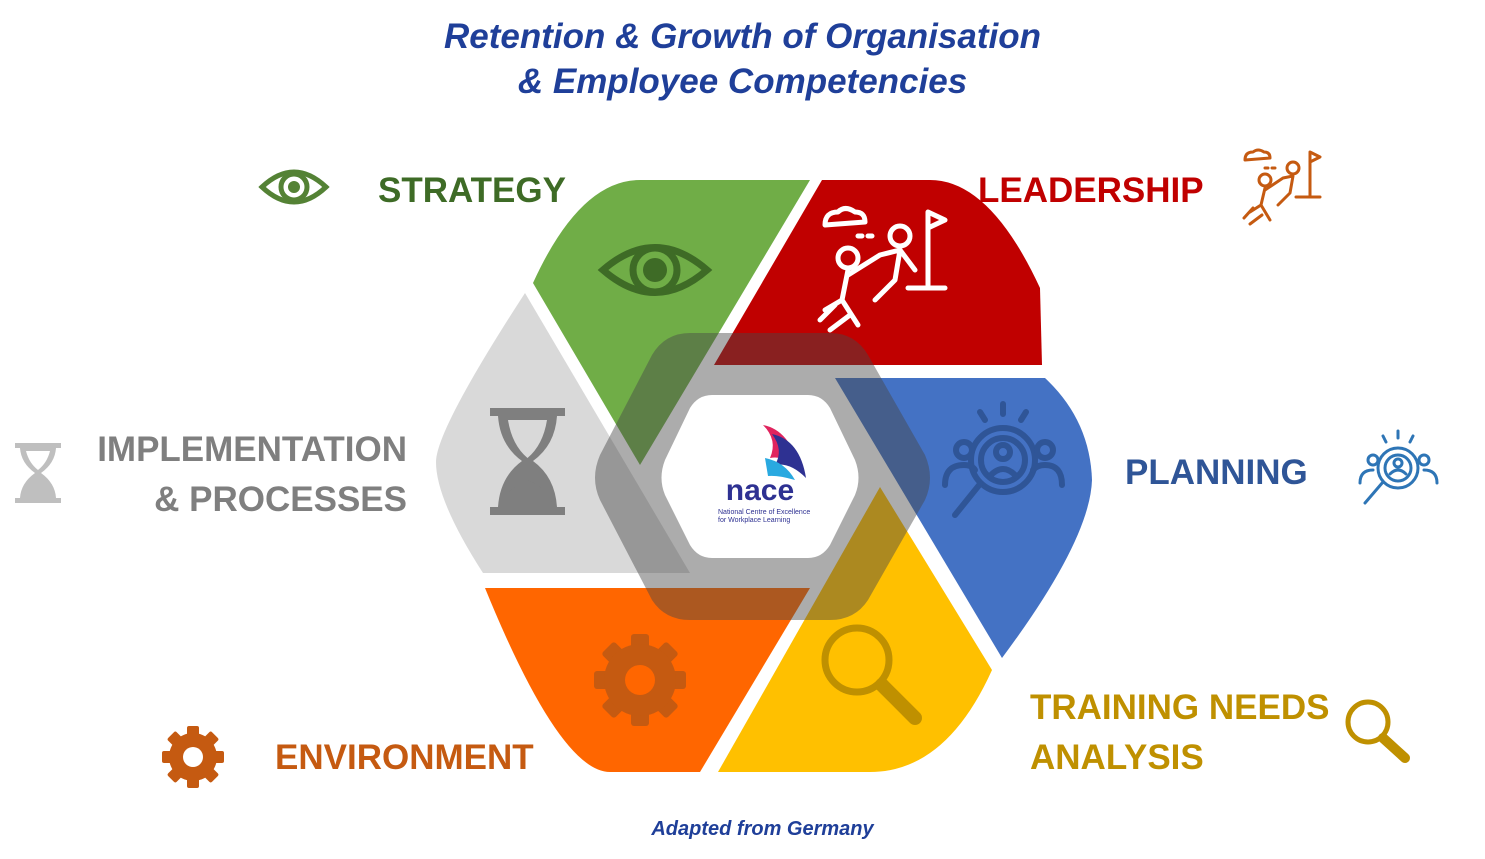 The image size is (1485, 859). Describe the element at coordinates (871, 674) in the screenshot. I see `magnifier-icon` at that location.